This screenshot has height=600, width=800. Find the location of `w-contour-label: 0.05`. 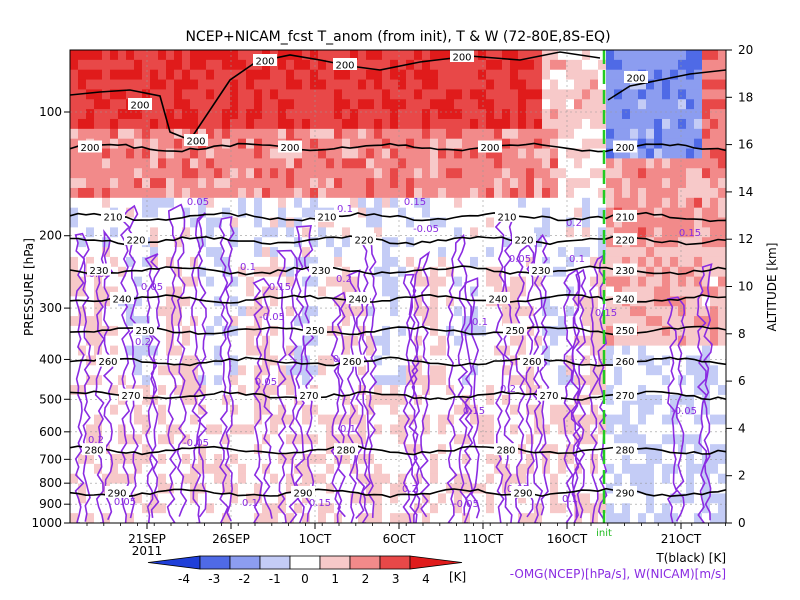

w-contour-label: 0.05 is located at coordinates (266, 382).